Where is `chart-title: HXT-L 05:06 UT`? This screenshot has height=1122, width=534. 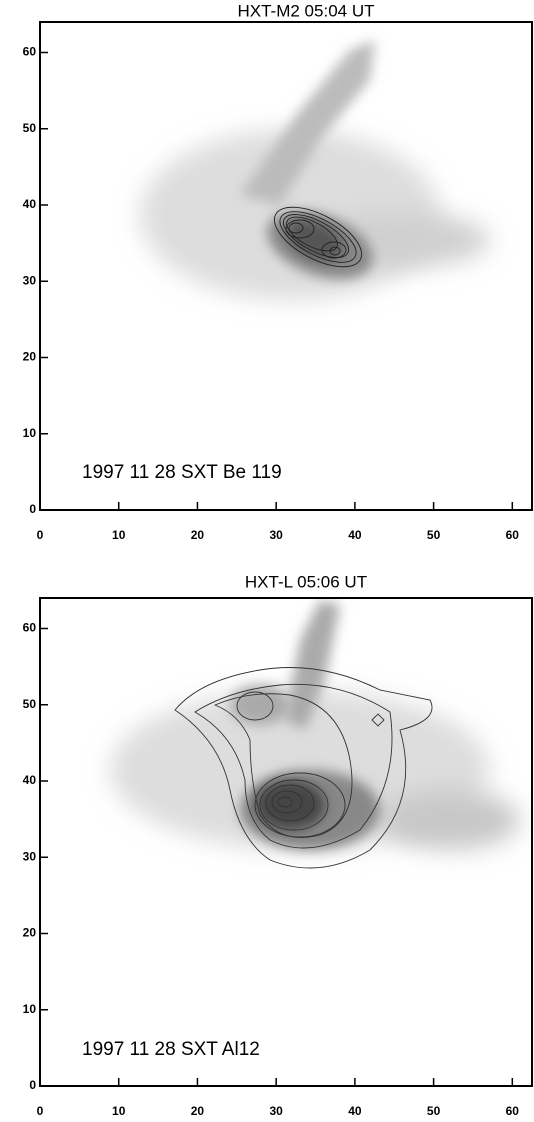 chart-title: HXT-L 05:06 UT is located at coordinates (306, 581).